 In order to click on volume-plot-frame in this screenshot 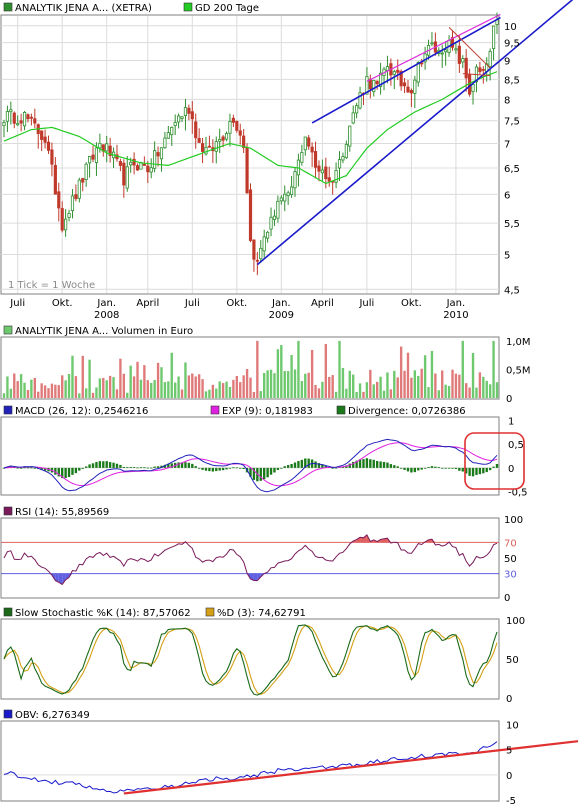, I will do `click(250, 368)`.